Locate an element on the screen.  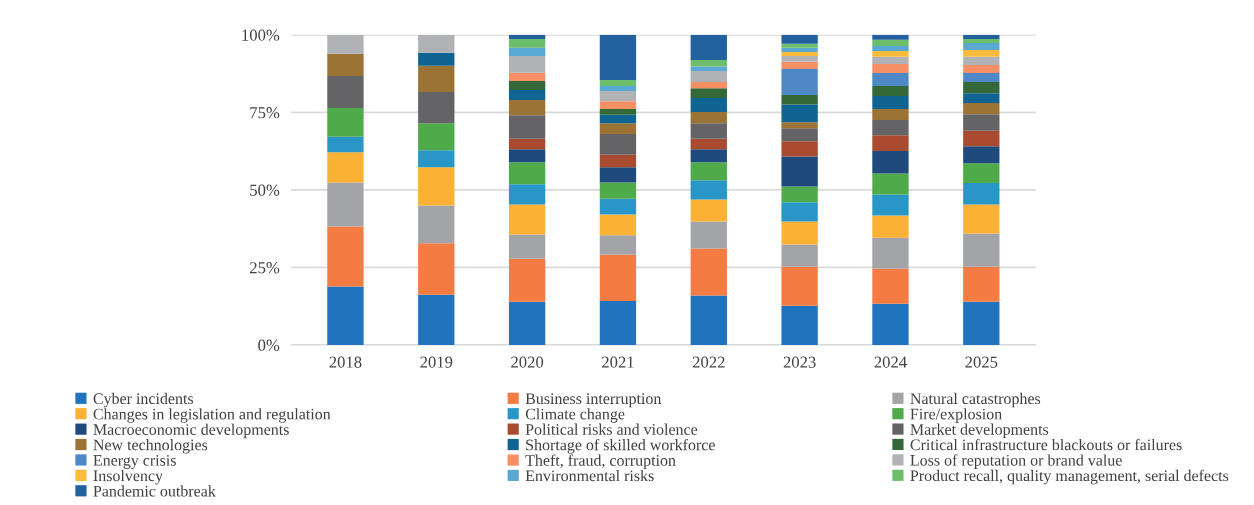
legend-label: Loss of reputation or brand value is located at coordinates (1016, 461).